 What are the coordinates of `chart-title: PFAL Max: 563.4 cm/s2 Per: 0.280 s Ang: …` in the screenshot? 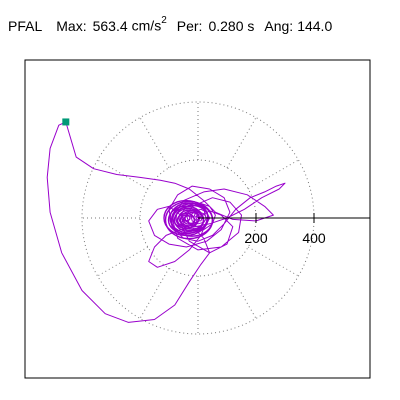 It's located at (170, 27).